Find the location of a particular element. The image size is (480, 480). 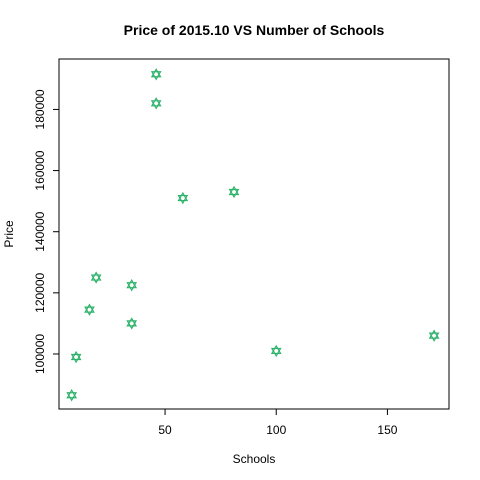

y-tick-label: 180000 is located at coordinates (40, 109).